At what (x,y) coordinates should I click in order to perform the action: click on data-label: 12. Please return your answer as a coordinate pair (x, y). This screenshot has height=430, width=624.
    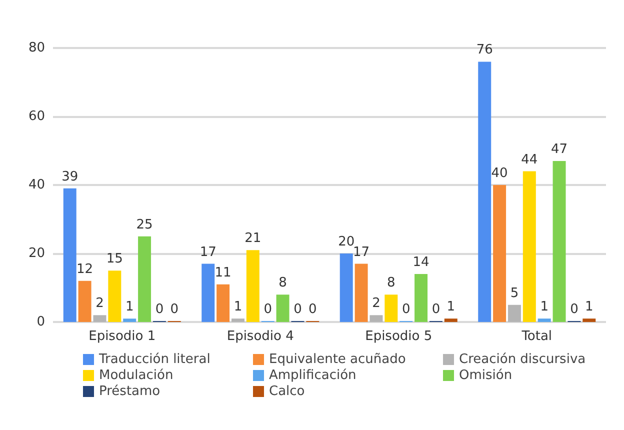
    Looking at the image, I should click on (85, 269).